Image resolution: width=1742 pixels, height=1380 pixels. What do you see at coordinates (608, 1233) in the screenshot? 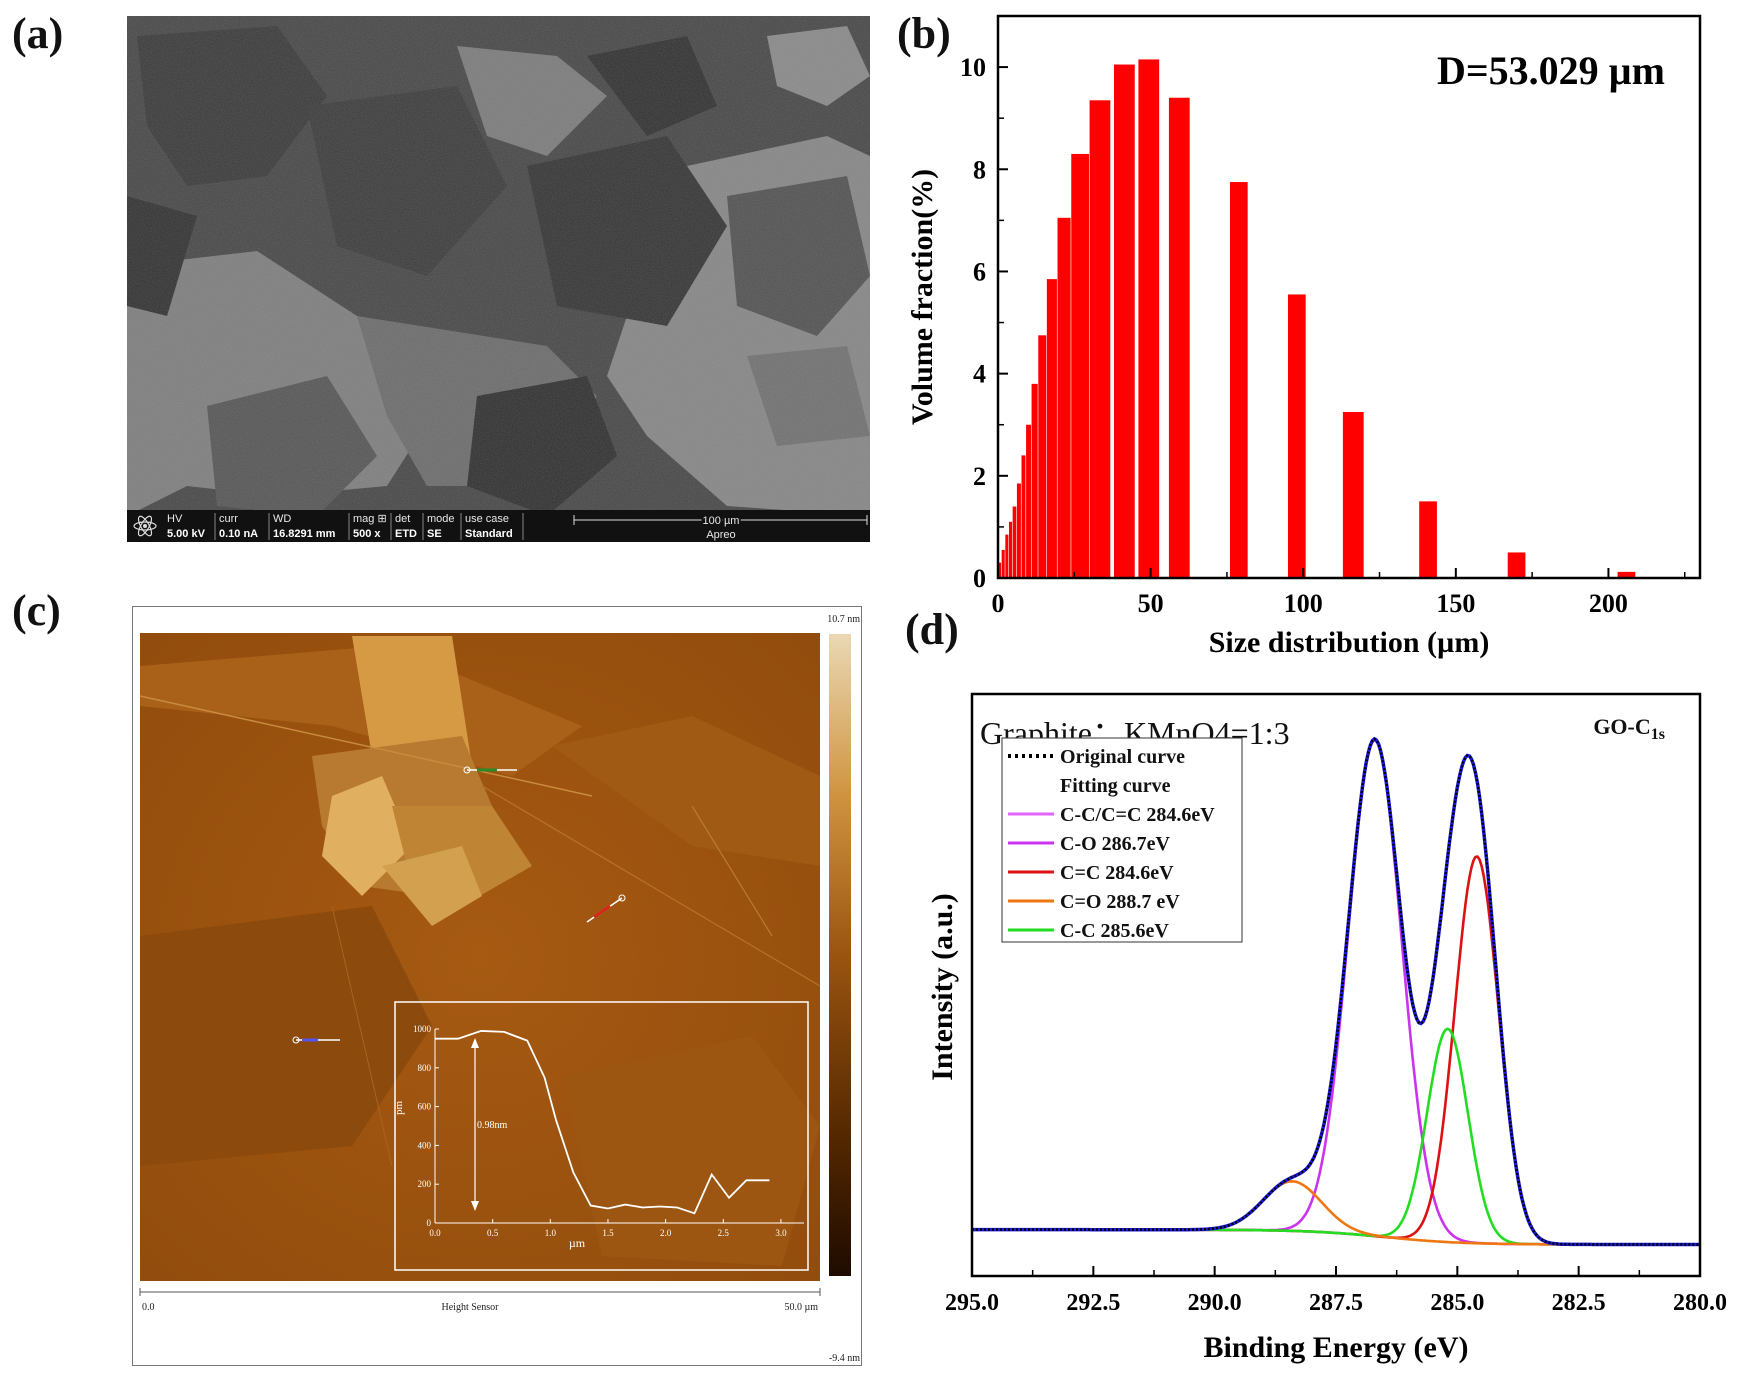
I see `inset-x-tick: 1.5` at bounding box center [608, 1233].